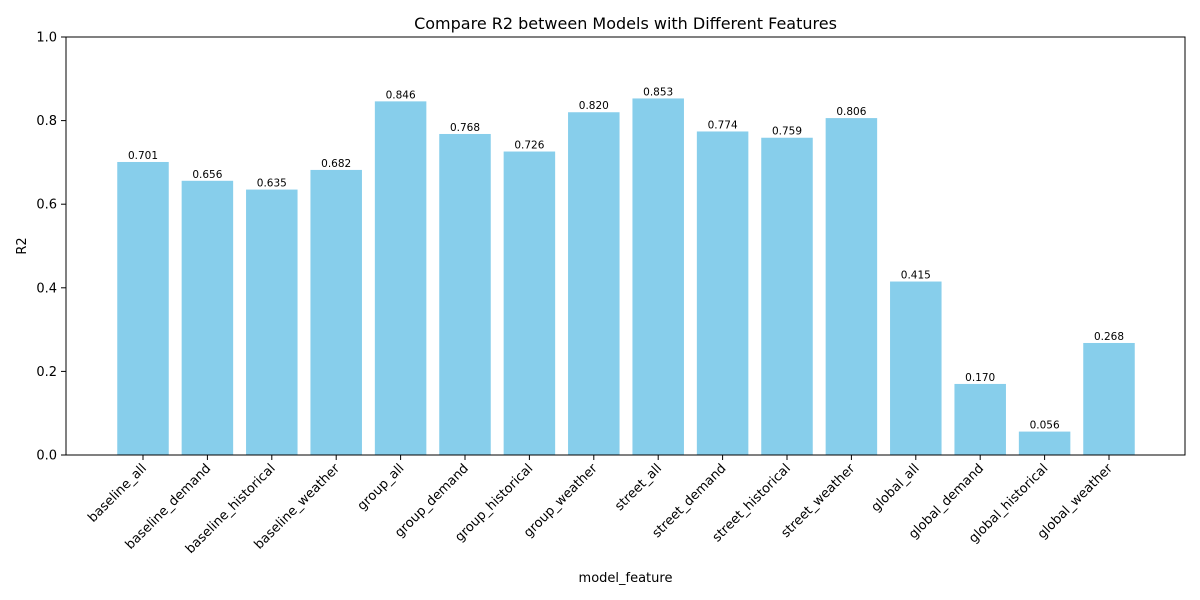 Image resolution: width=1200 pixels, height=600 pixels. Describe the element at coordinates (980, 378) in the screenshot. I see `bar-value-label: 0.170` at that location.